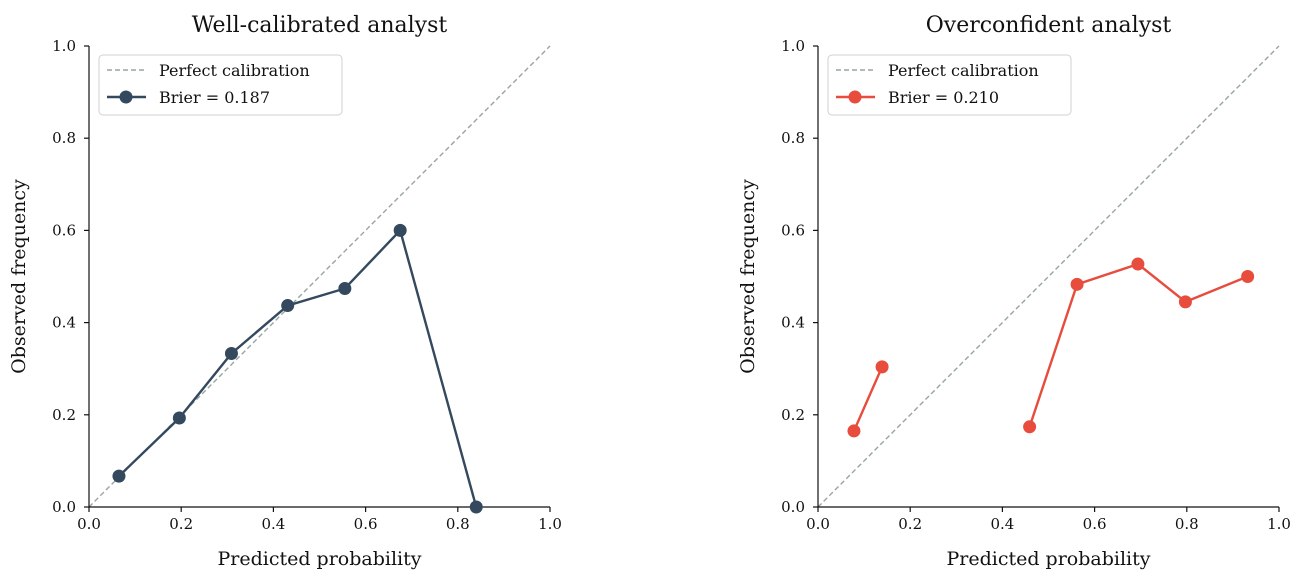  I want to click on legend: Perfect calibration Brier = 0.187, so click(220, 85).